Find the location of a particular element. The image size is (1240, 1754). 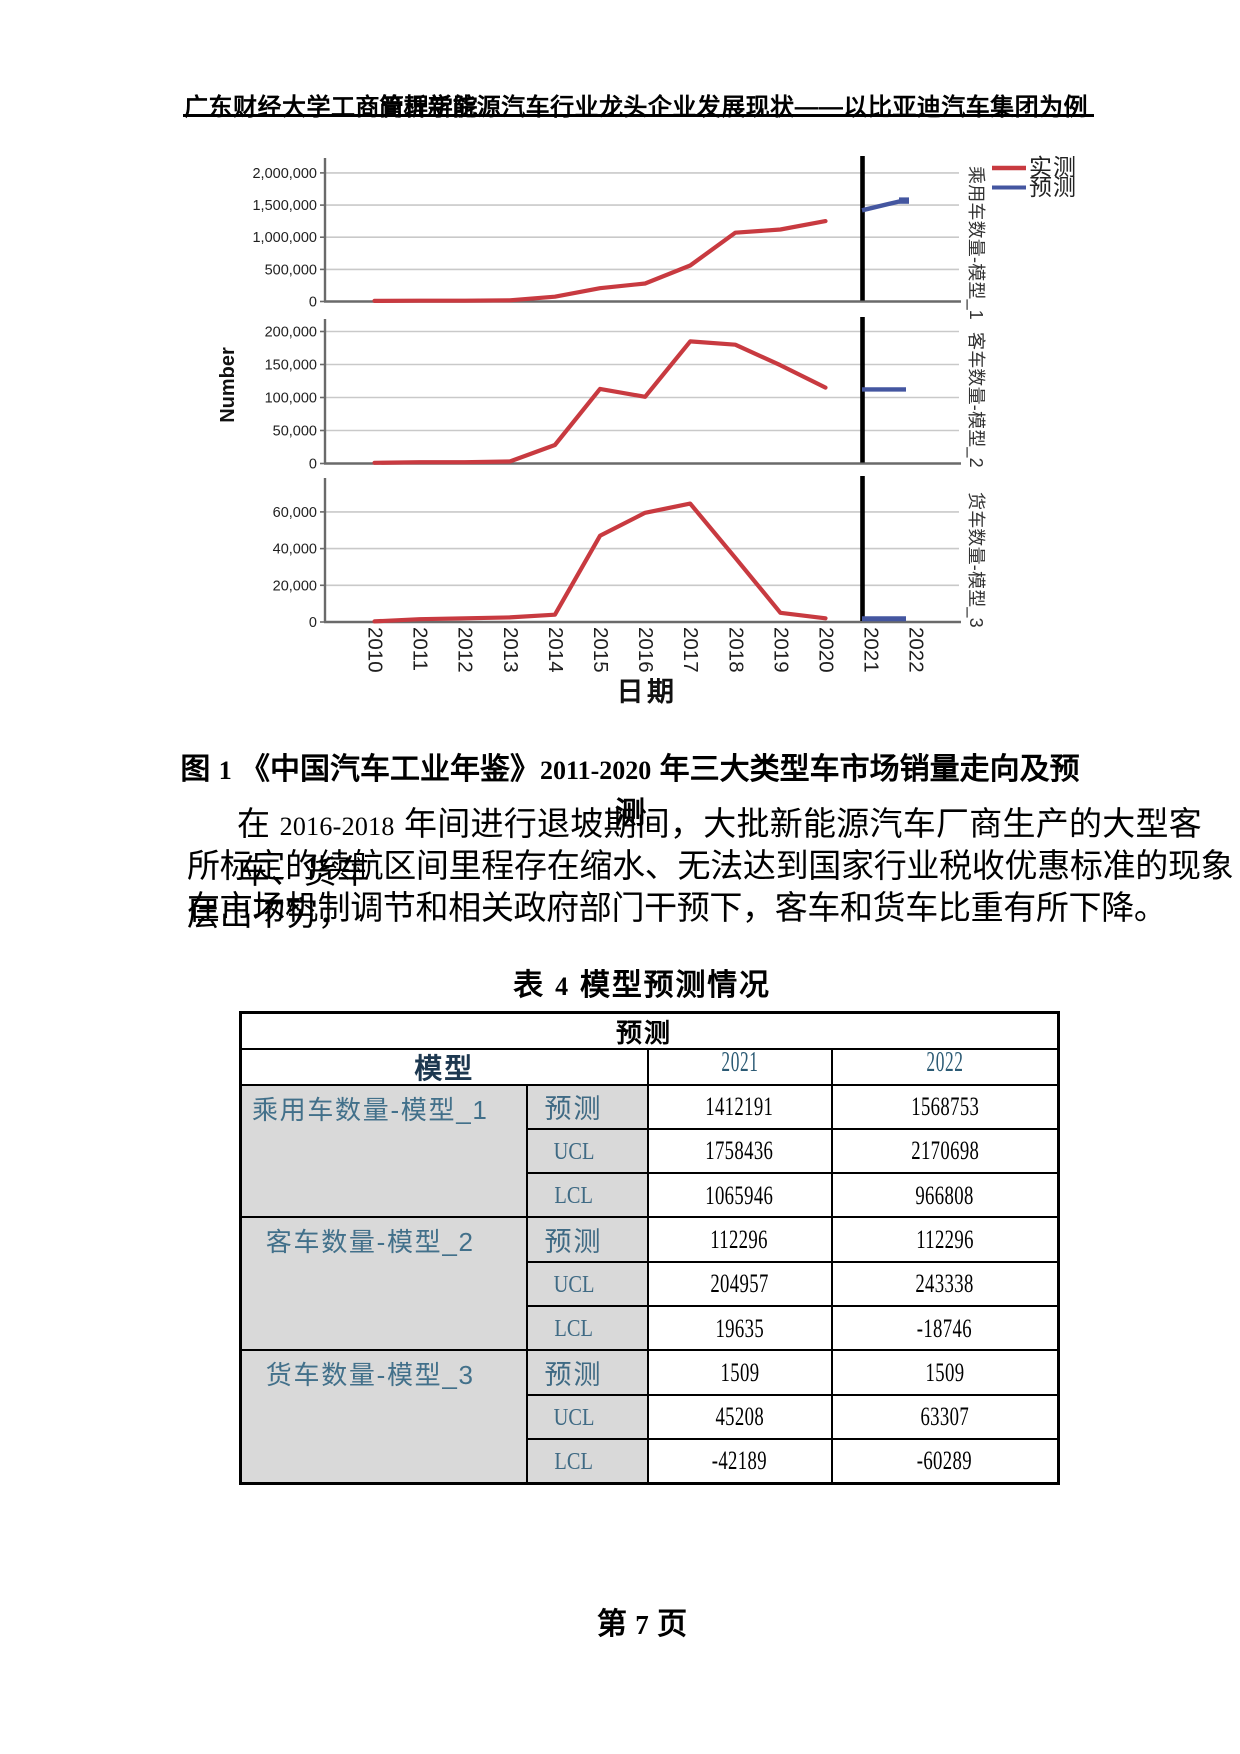

svg-text: 实测 is located at coordinates (1053, 167).